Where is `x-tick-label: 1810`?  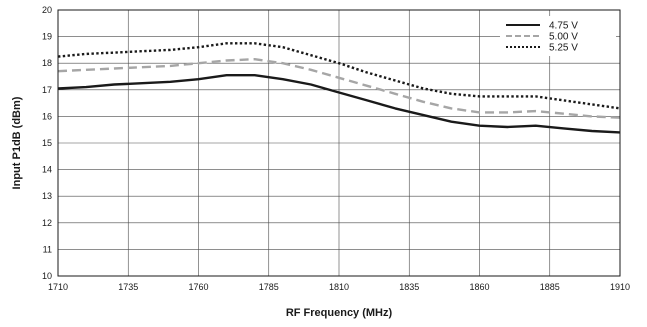
x-tick-label: 1810 is located at coordinates (339, 287).